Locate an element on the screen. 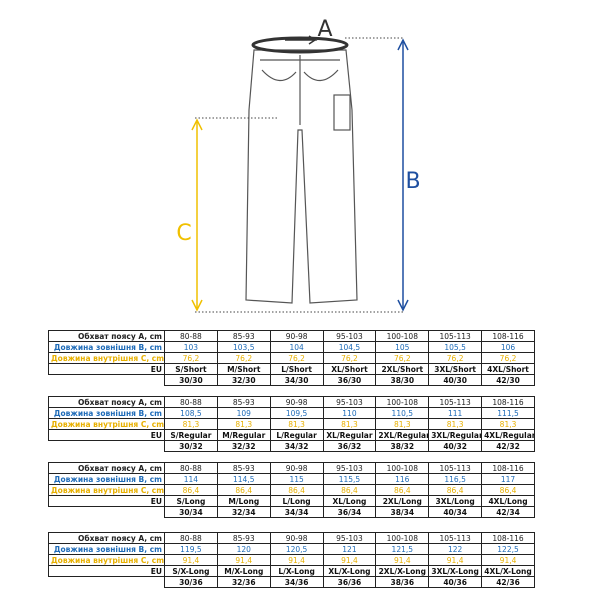 This screenshot has height=600, width=600. table-cell: 121 is located at coordinates (349, 549).